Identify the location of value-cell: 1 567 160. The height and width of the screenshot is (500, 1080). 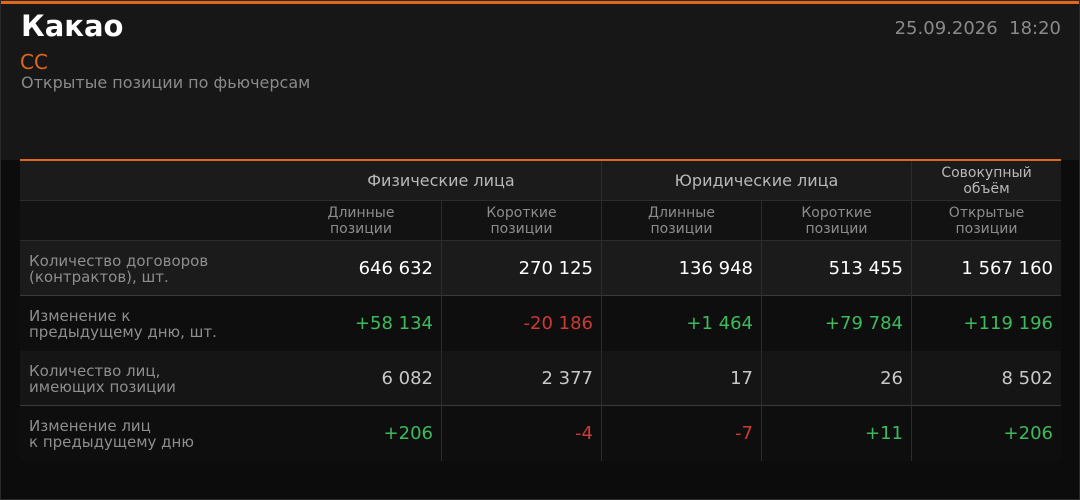
(986, 268).